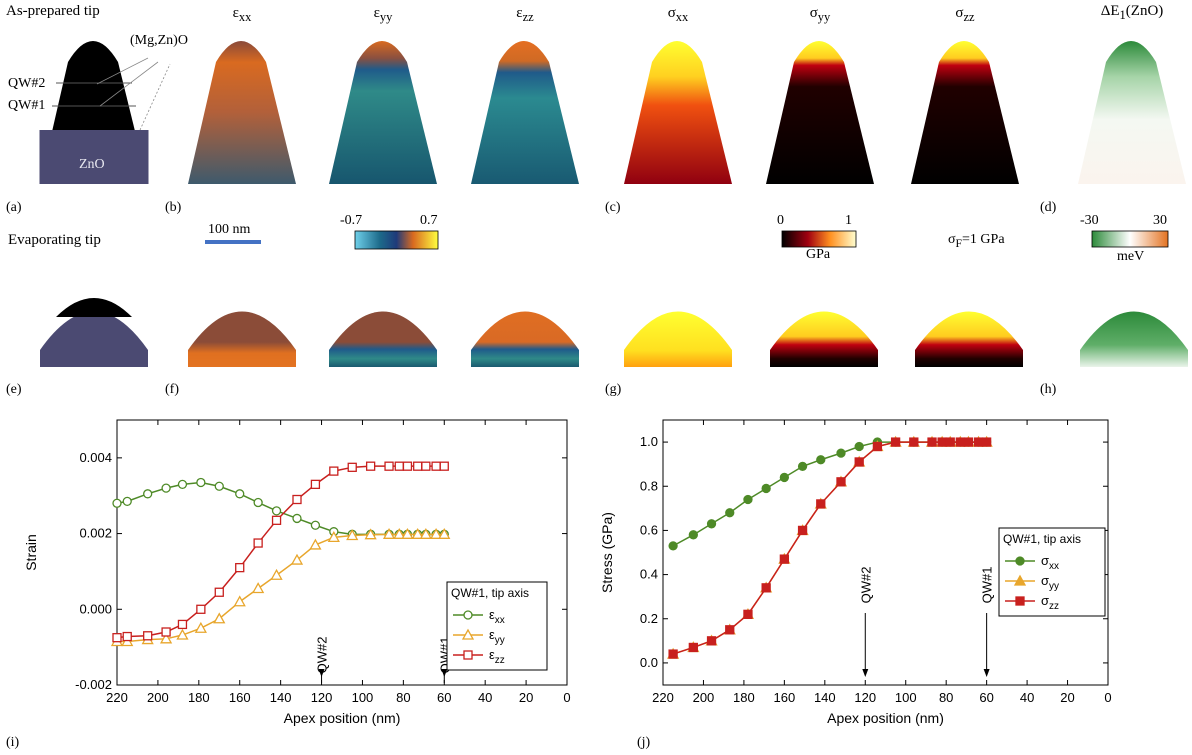  Describe the element at coordinates (1089, 220) in the screenshot. I see `de-cbar-min: -30` at that location.